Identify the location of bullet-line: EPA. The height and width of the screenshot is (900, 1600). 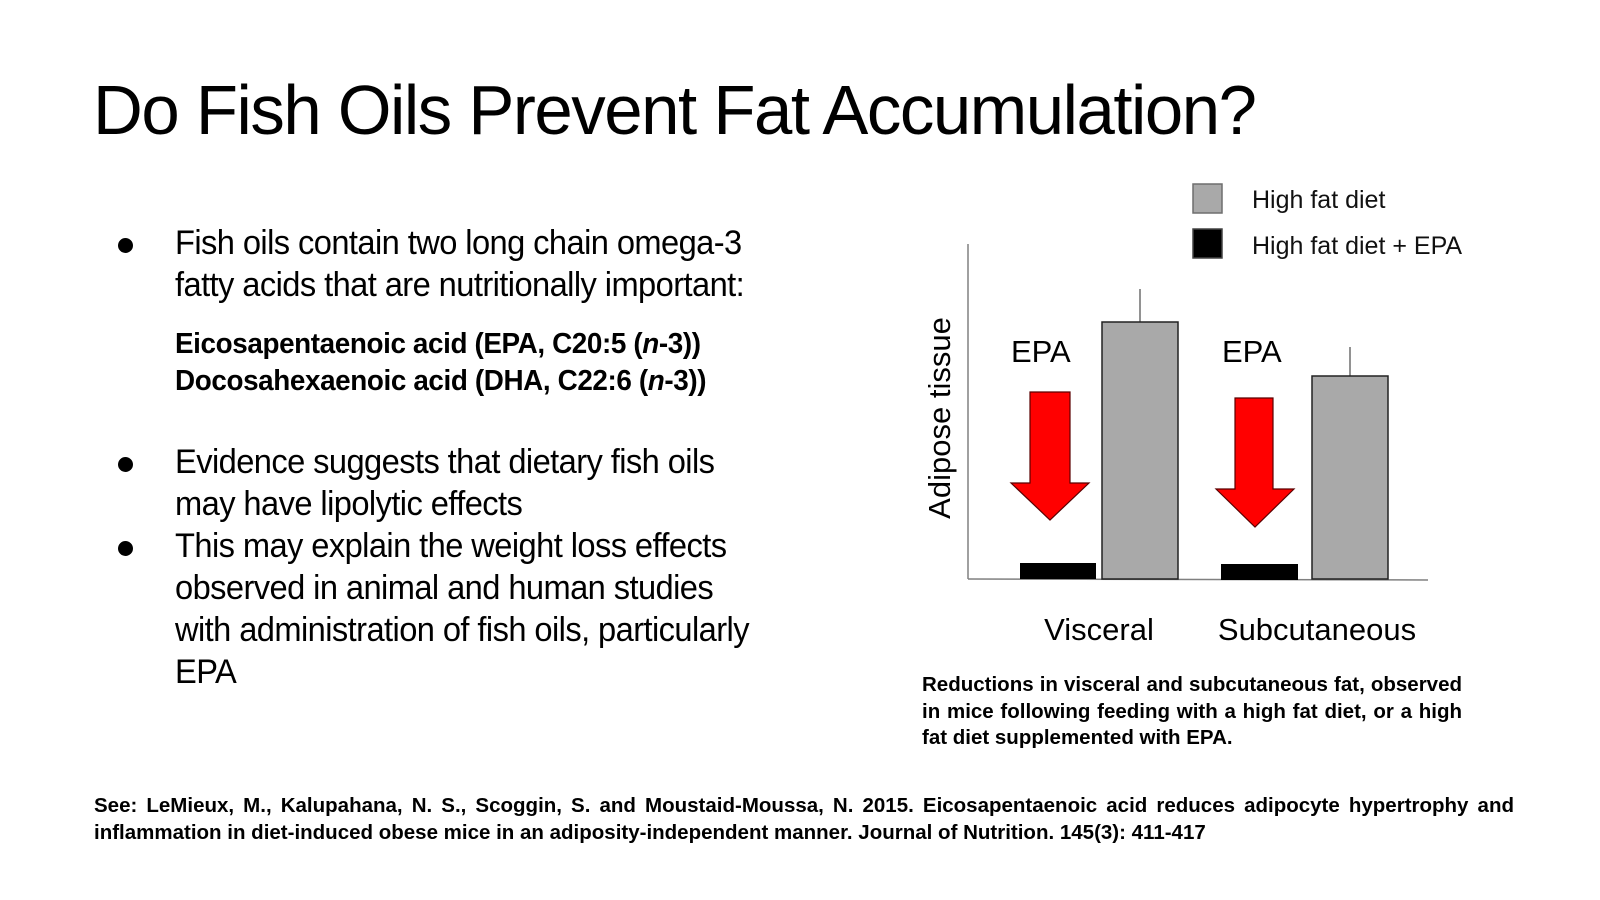
(206, 672).